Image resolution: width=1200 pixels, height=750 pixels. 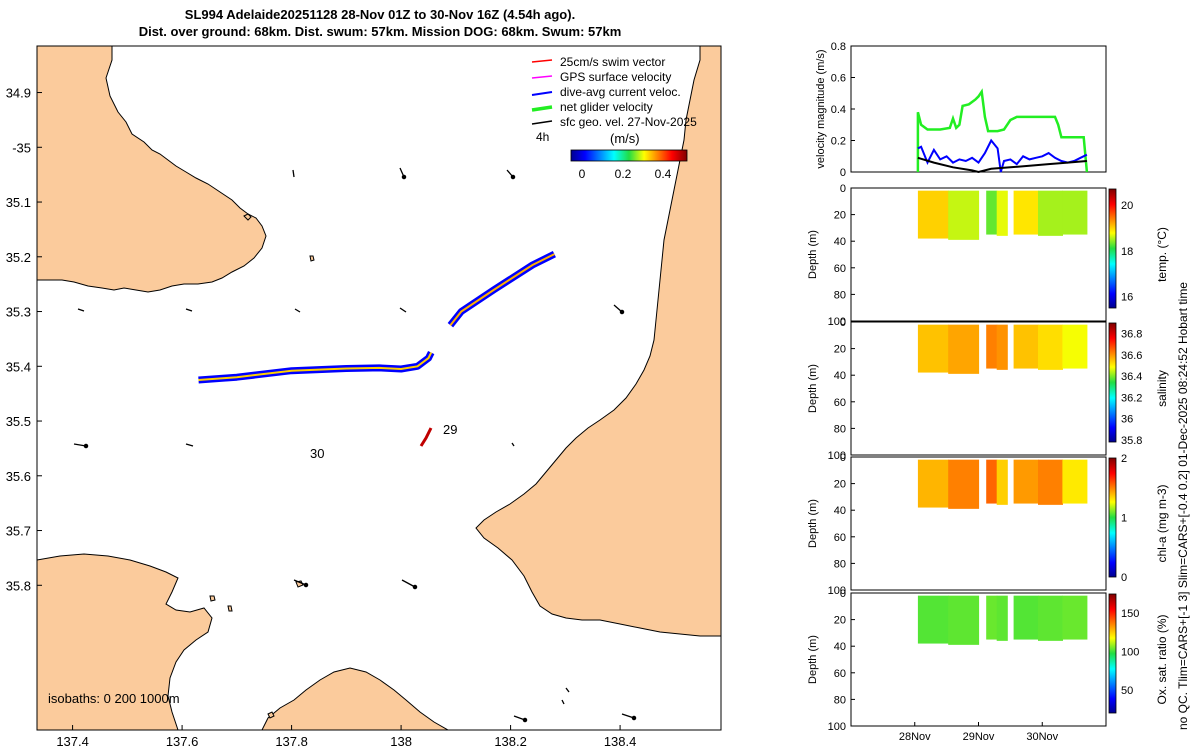 What do you see at coordinates (623, 174) in the screenshot?
I see `colorbar-tick-1: 0.2` at bounding box center [623, 174].